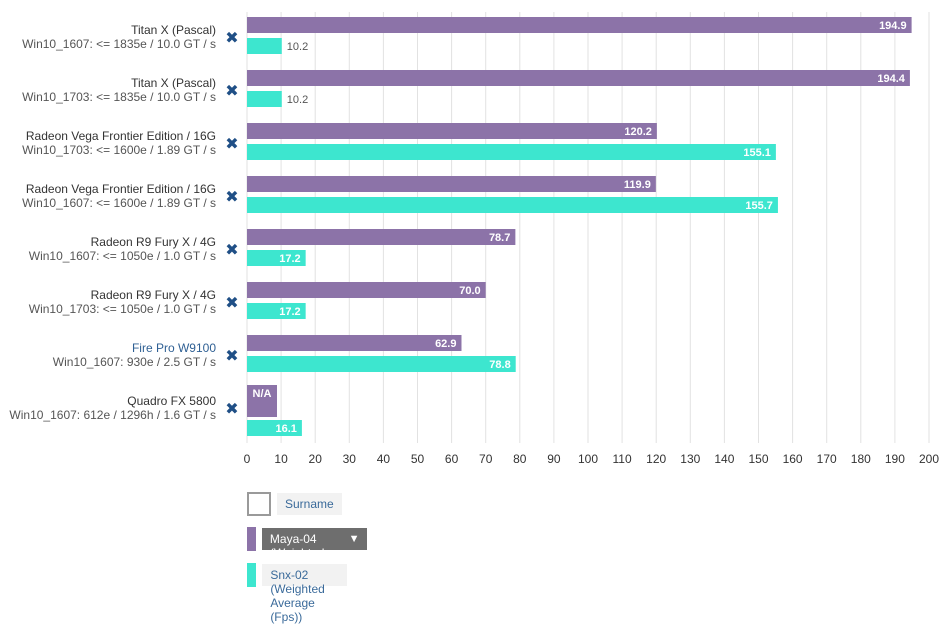 The image size is (946, 624). What do you see at coordinates (119, 97) in the screenshot?
I see `category-subtitle: Win10_1703: <= 1835e / 10.0 GT / s` at bounding box center [119, 97].